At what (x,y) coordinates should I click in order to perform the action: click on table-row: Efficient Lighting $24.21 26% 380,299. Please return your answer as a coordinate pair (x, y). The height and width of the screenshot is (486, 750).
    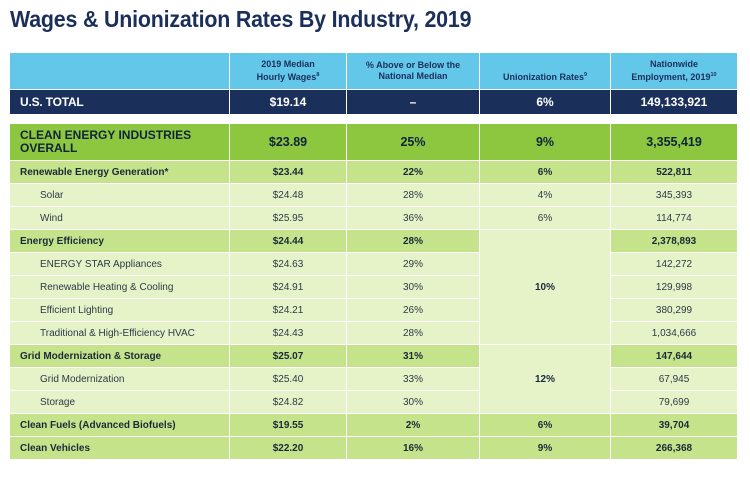
    Looking at the image, I should click on (374, 310).